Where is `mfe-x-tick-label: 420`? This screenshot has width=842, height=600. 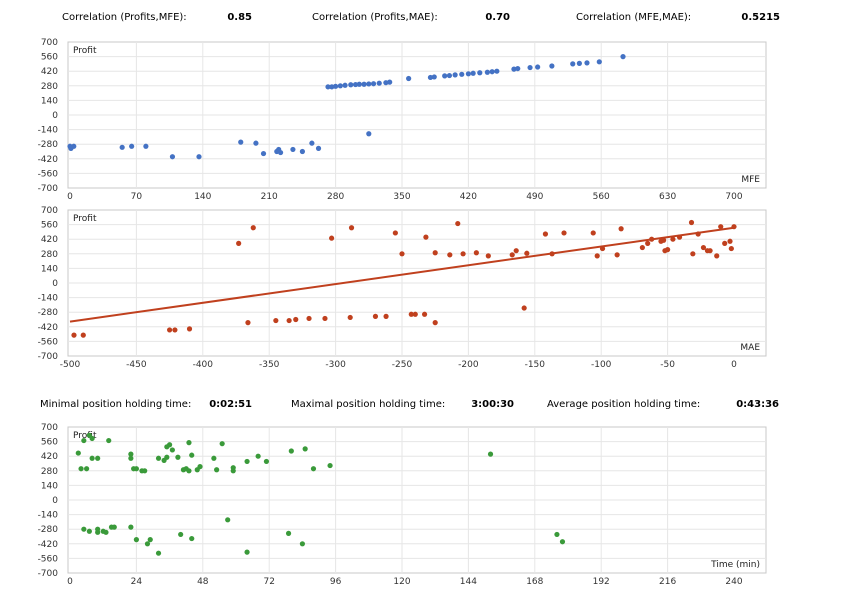
mfe-x-tick-label: 420 is located at coordinates (468, 197).